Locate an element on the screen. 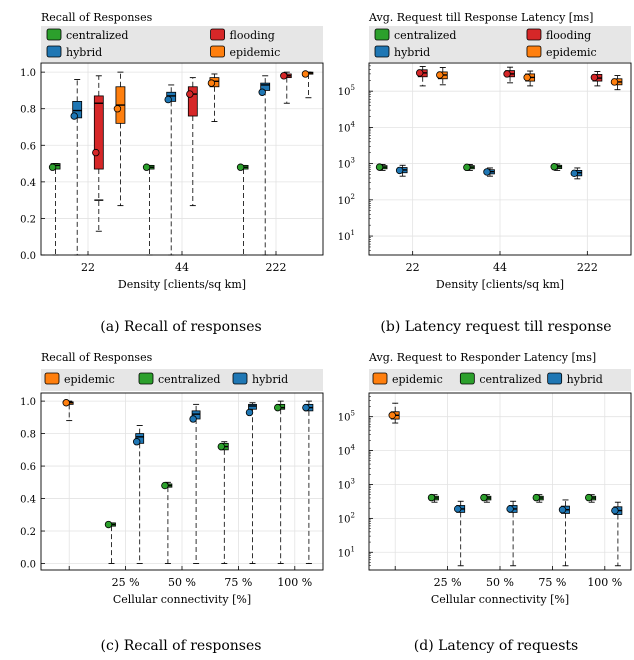  box-centralized-25% is located at coordinates (433, 498).